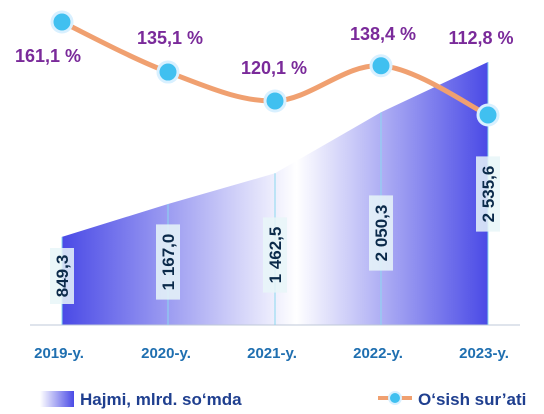 The image size is (544, 414). I want to click on category-label: 2023-y., so click(484, 353).